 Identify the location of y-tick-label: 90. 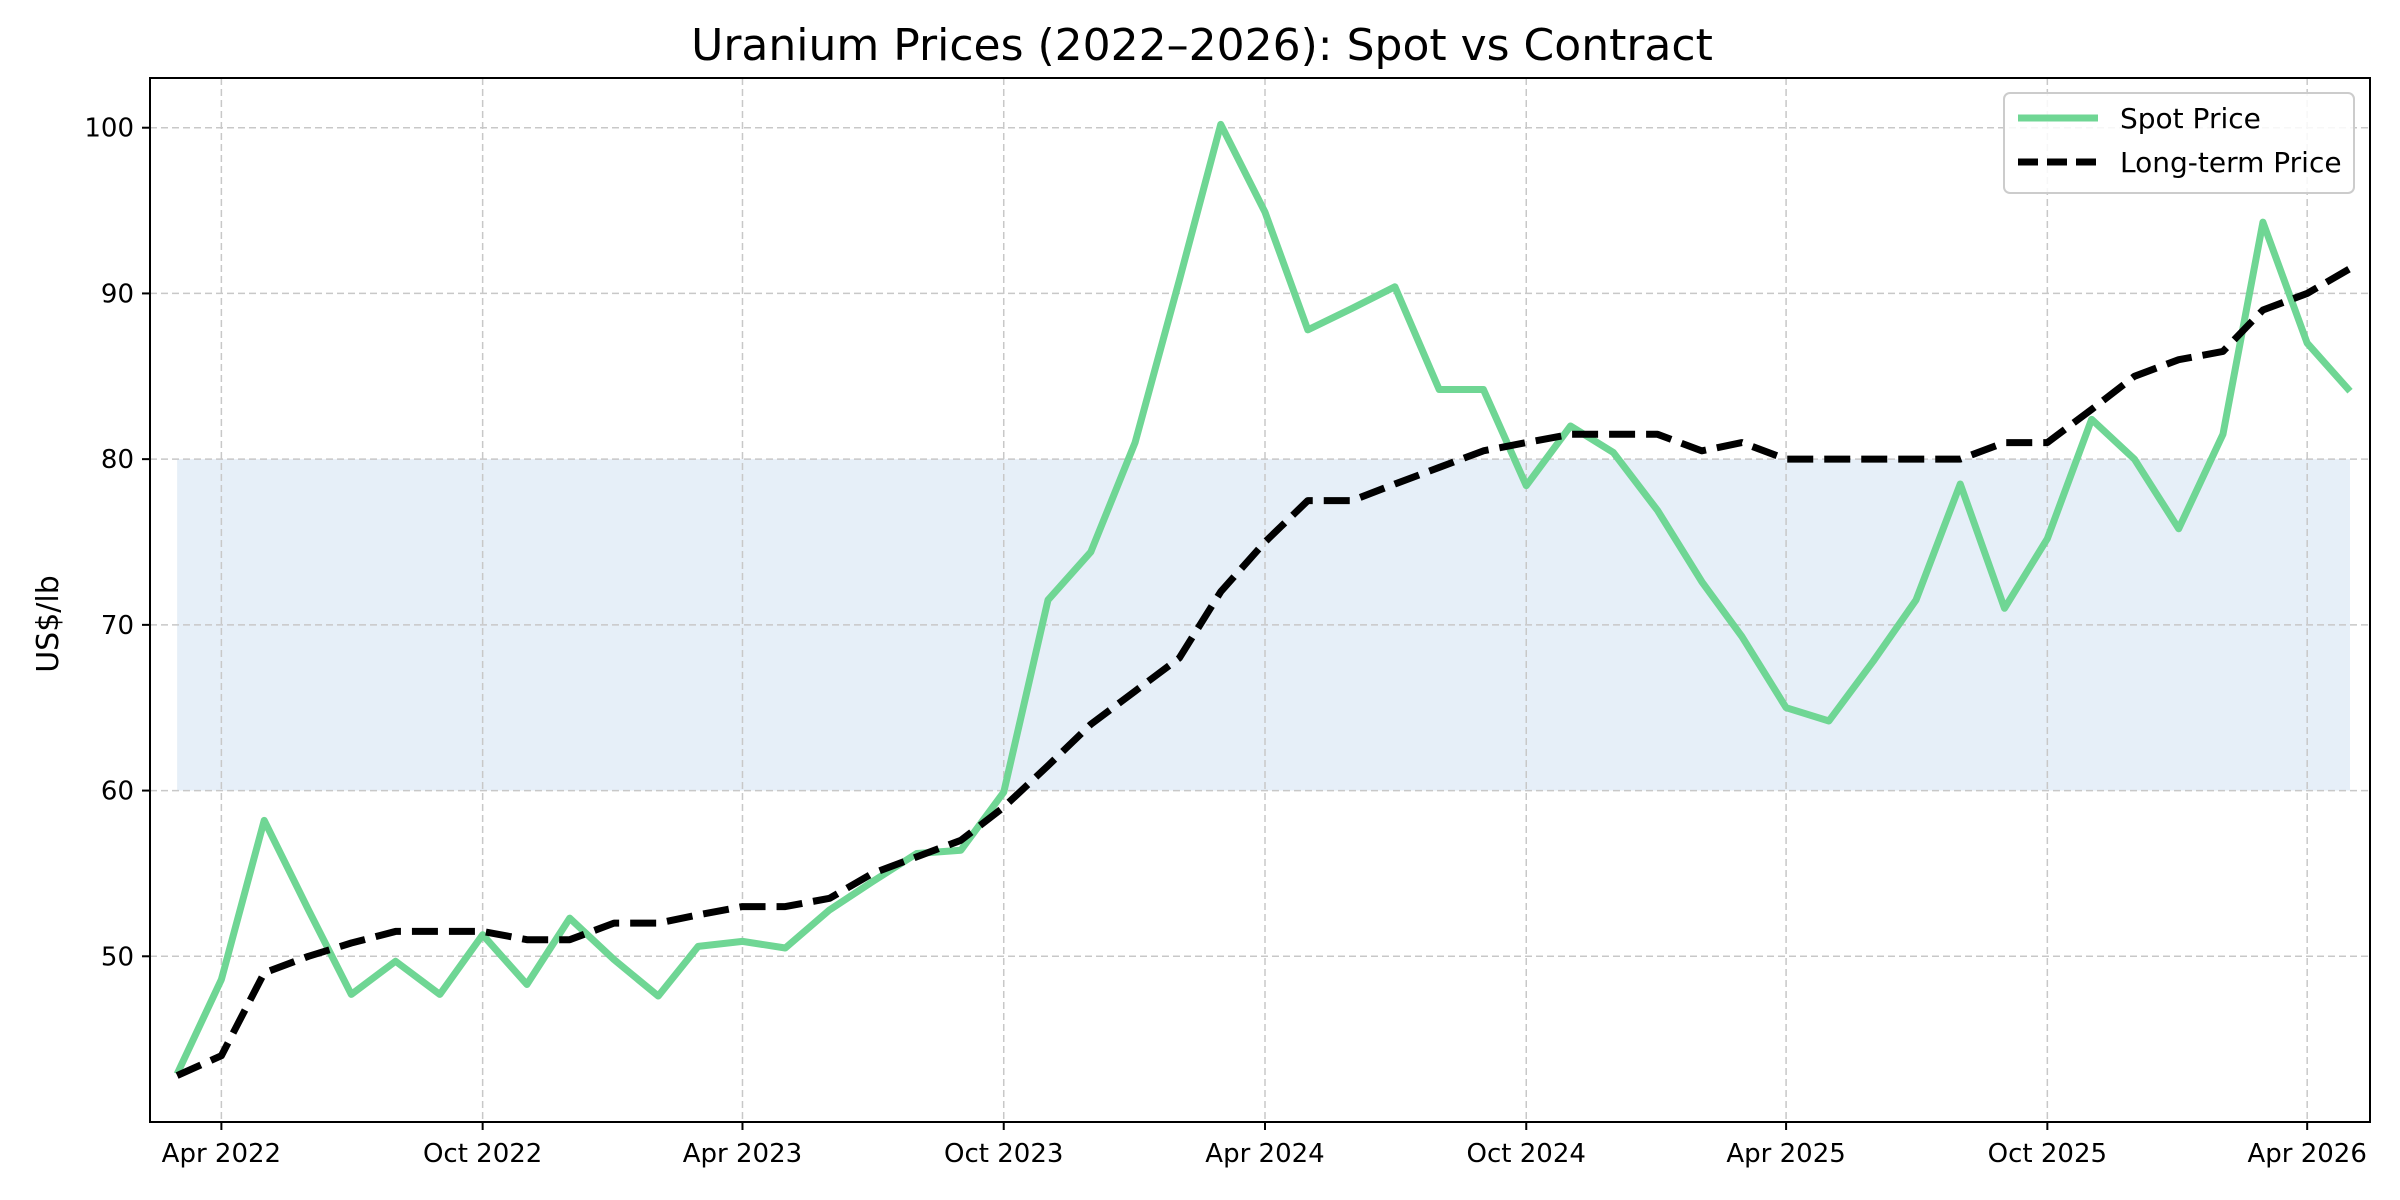
(117, 294).